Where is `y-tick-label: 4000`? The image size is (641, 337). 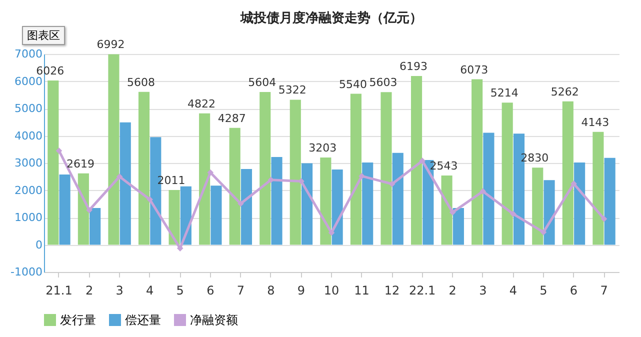 y-tick-label: 4000 is located at coordinates (28, 135).